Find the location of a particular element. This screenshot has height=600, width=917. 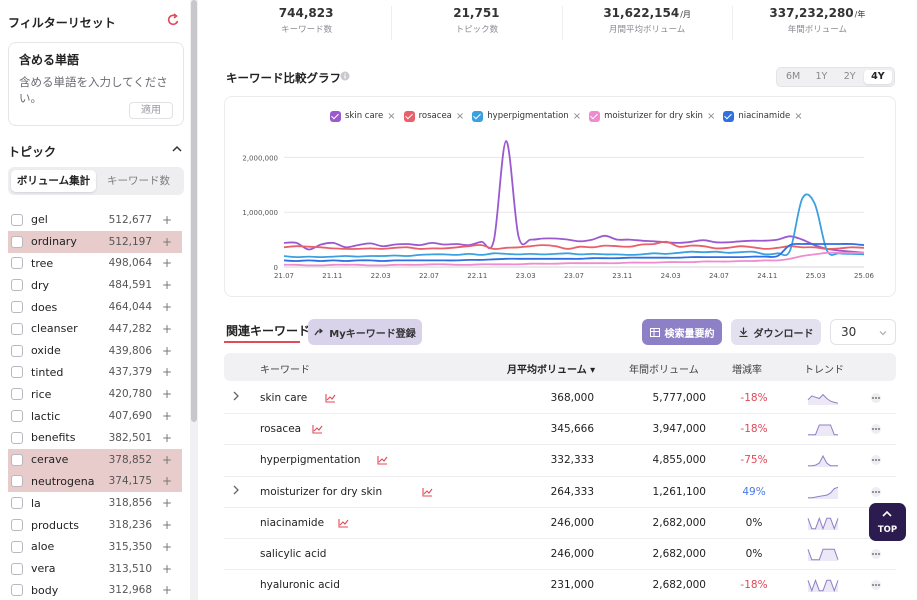

topic-item: la 318,856 + is located at coordinates (95, 503).